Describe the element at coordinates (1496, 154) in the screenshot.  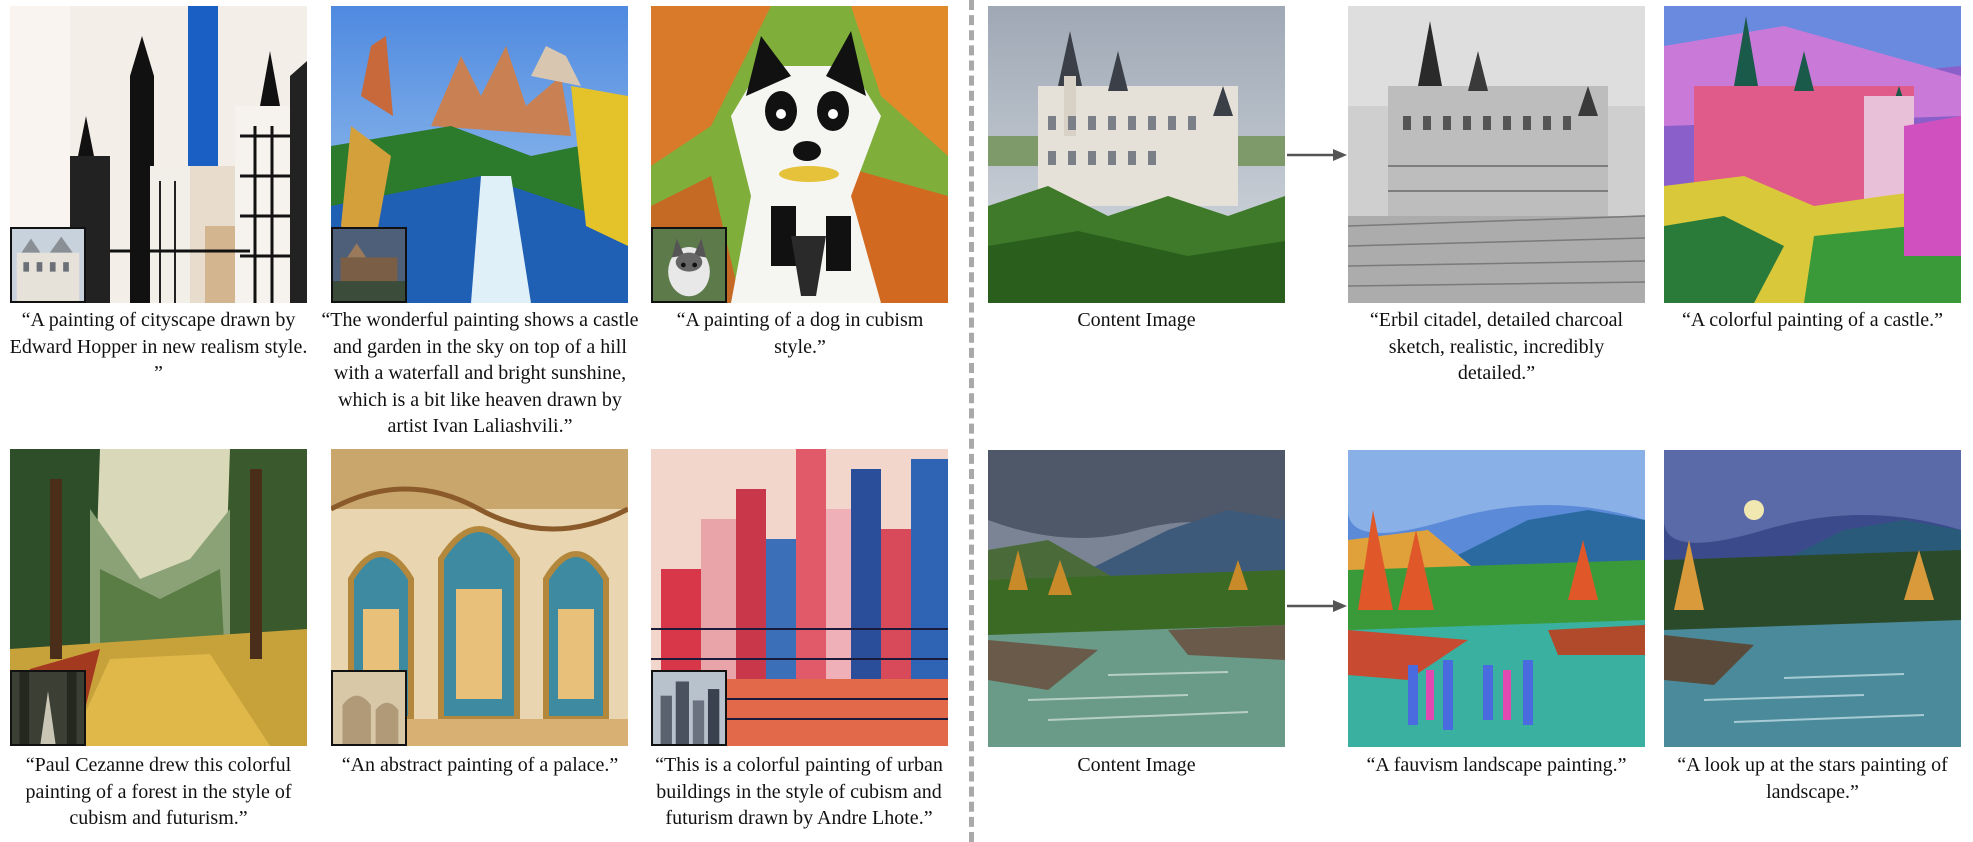
I see `stylized-image-charcoal` at that location.